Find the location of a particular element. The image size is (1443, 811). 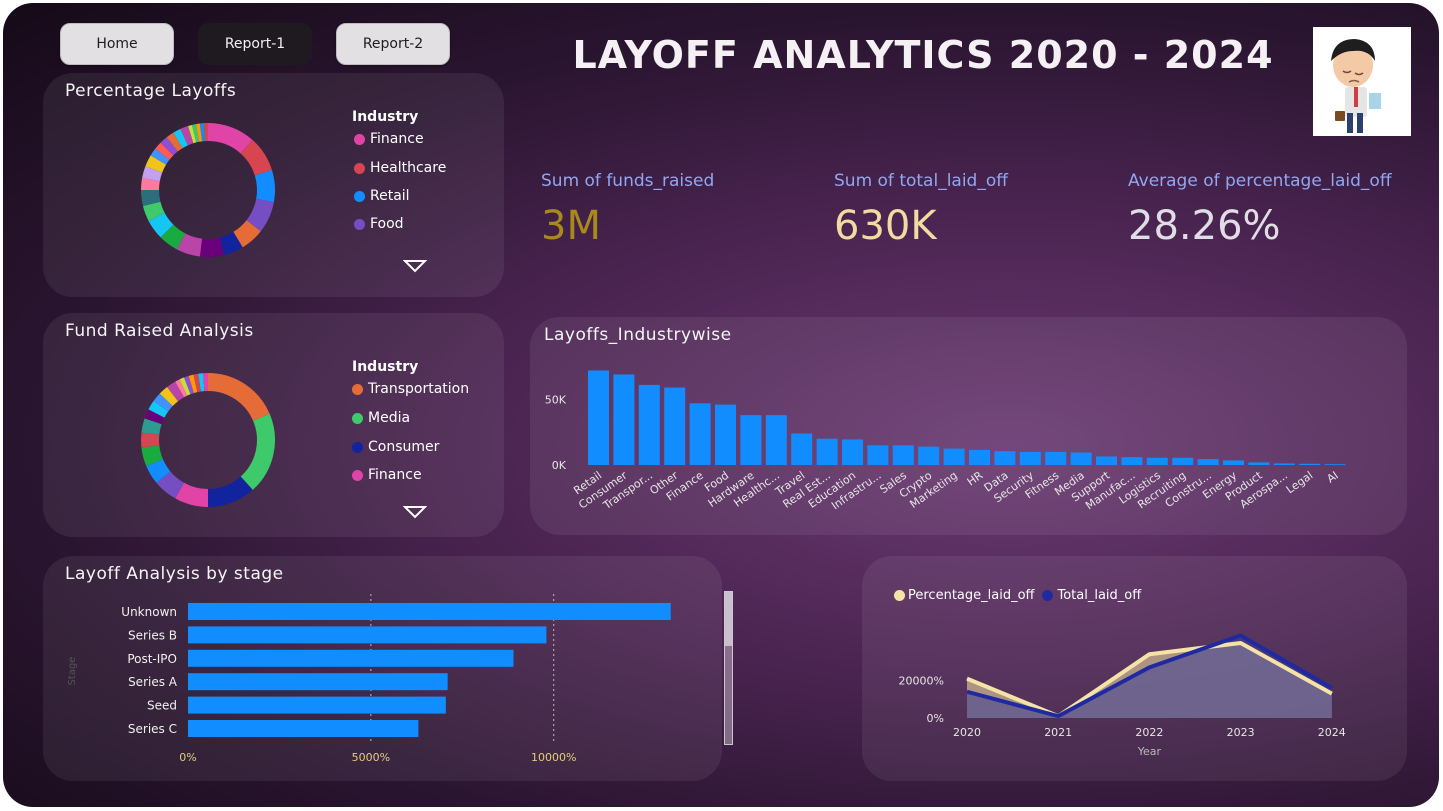

yearly-legend: Percentage_laid_off Total_laid_off is located at coordinates (1017, 595).